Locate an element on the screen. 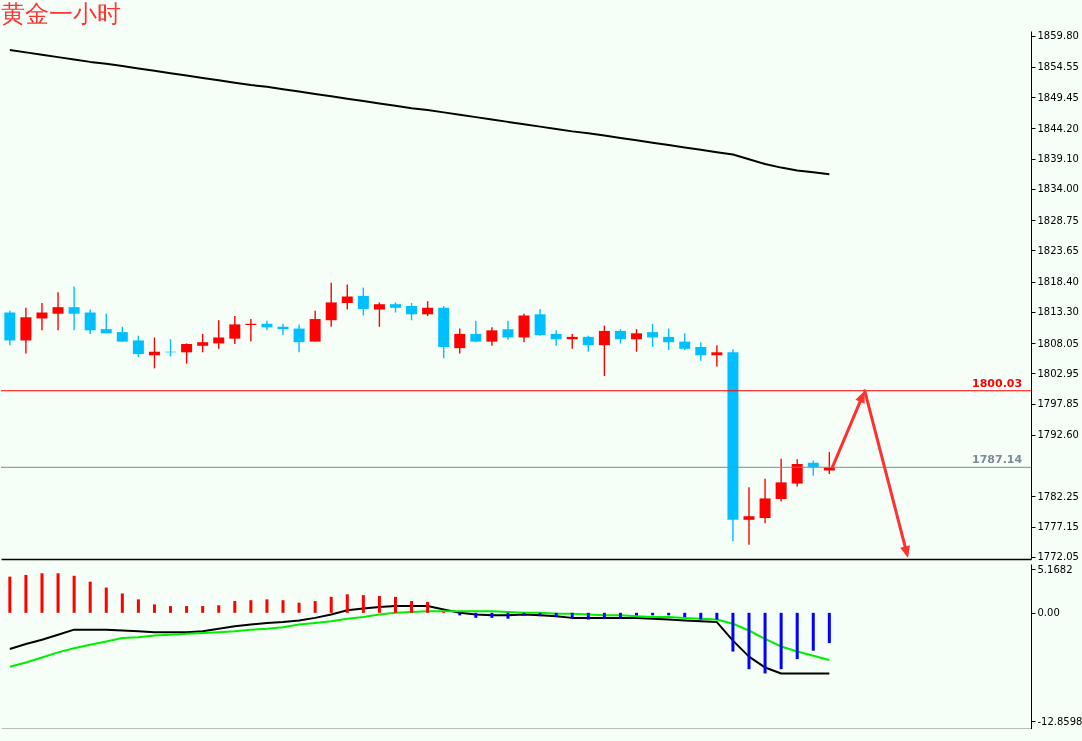  y-tick-label: 1792.60 is located at coordinates (1058, 435).